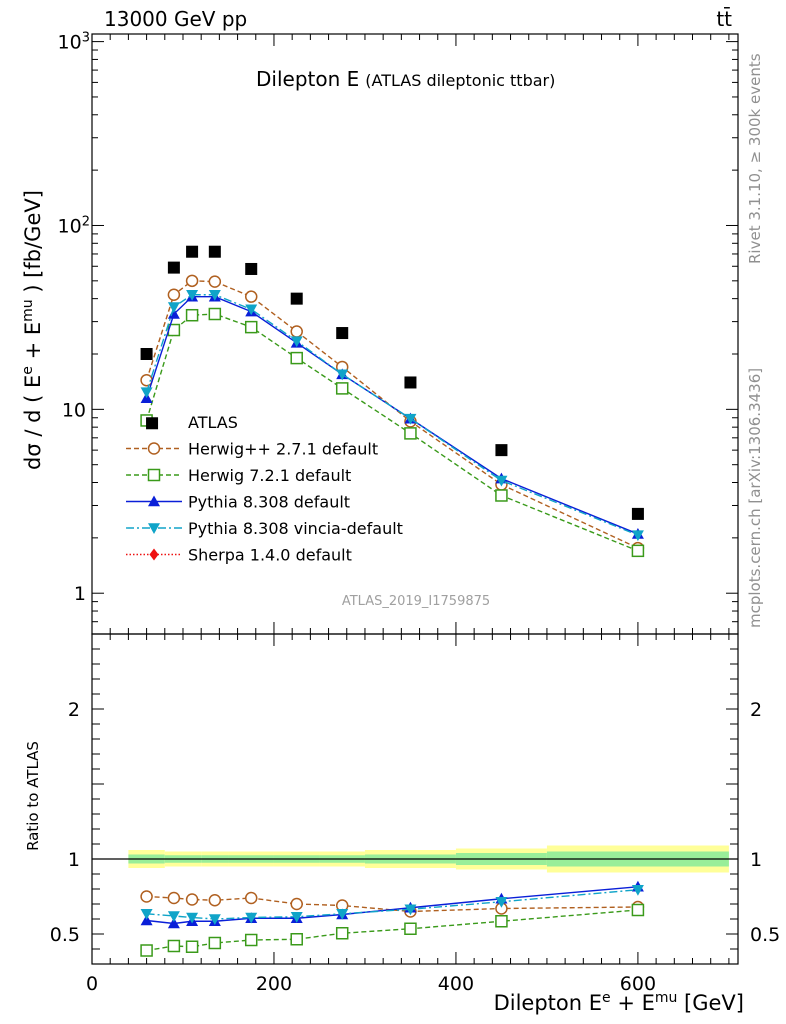 This screenshot has height=1024, width=786. Describe the element at coordinates (86, 221) in the screenshot. I see `y-tick-label-exp: 2` at that location.